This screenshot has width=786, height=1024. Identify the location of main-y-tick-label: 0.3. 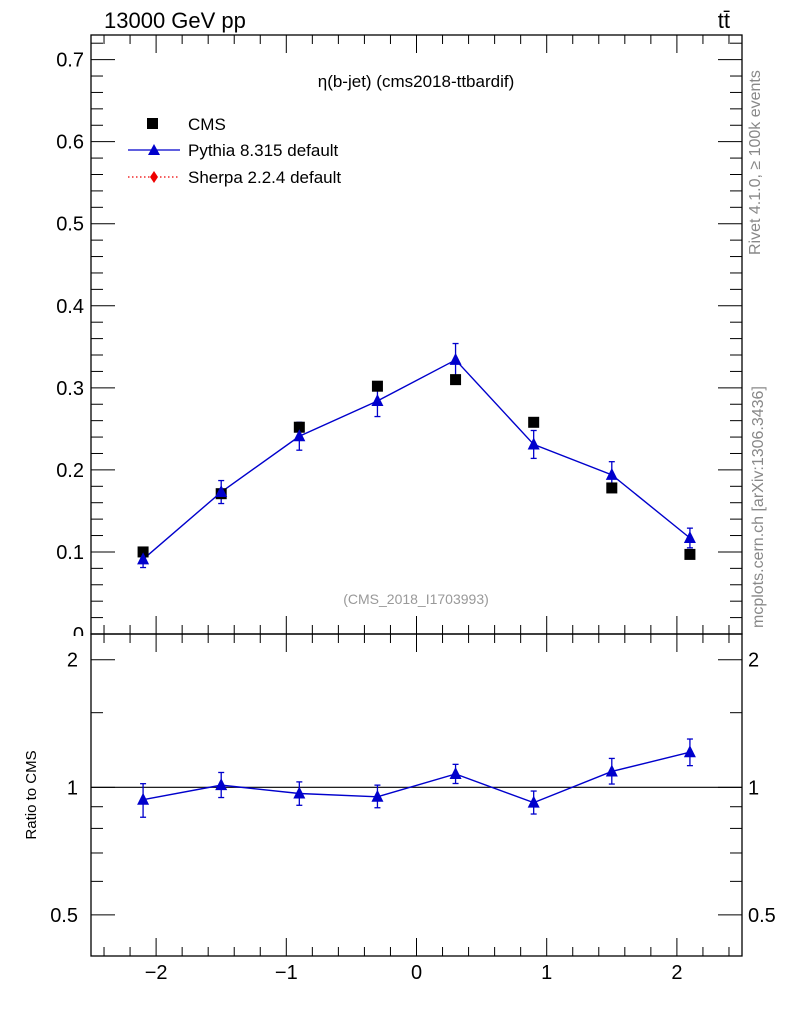
(70, 389).